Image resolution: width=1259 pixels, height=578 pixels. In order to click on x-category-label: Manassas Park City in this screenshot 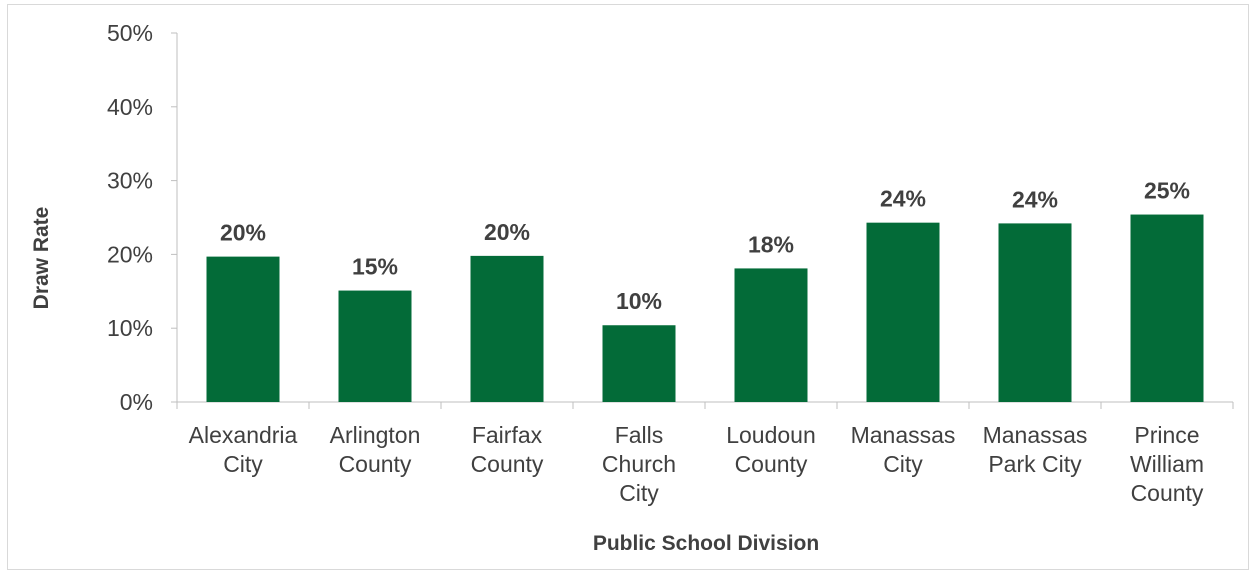, I will do `click(1035, 449)`.